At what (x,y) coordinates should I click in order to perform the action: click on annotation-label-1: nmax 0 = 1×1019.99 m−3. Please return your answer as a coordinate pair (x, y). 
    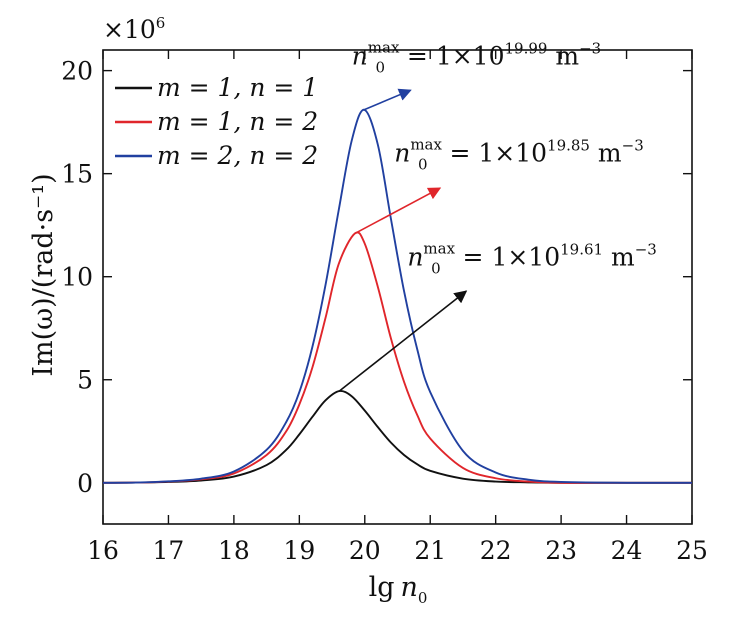
    Looking at the image, I should click on (477, 57).